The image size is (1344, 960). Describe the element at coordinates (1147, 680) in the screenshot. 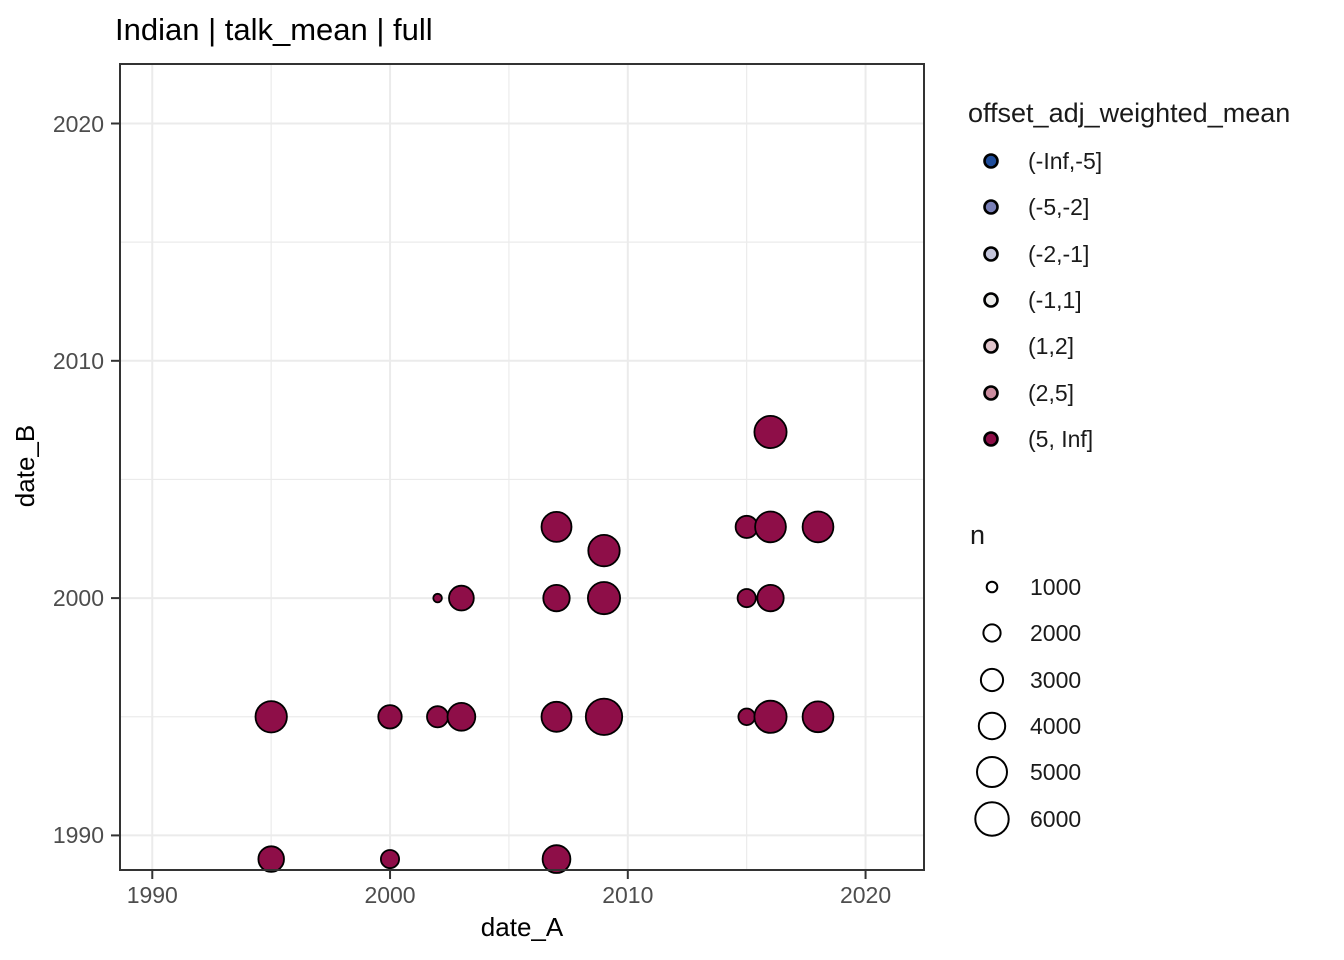

I see `size-legend-item: 3000` at that location.